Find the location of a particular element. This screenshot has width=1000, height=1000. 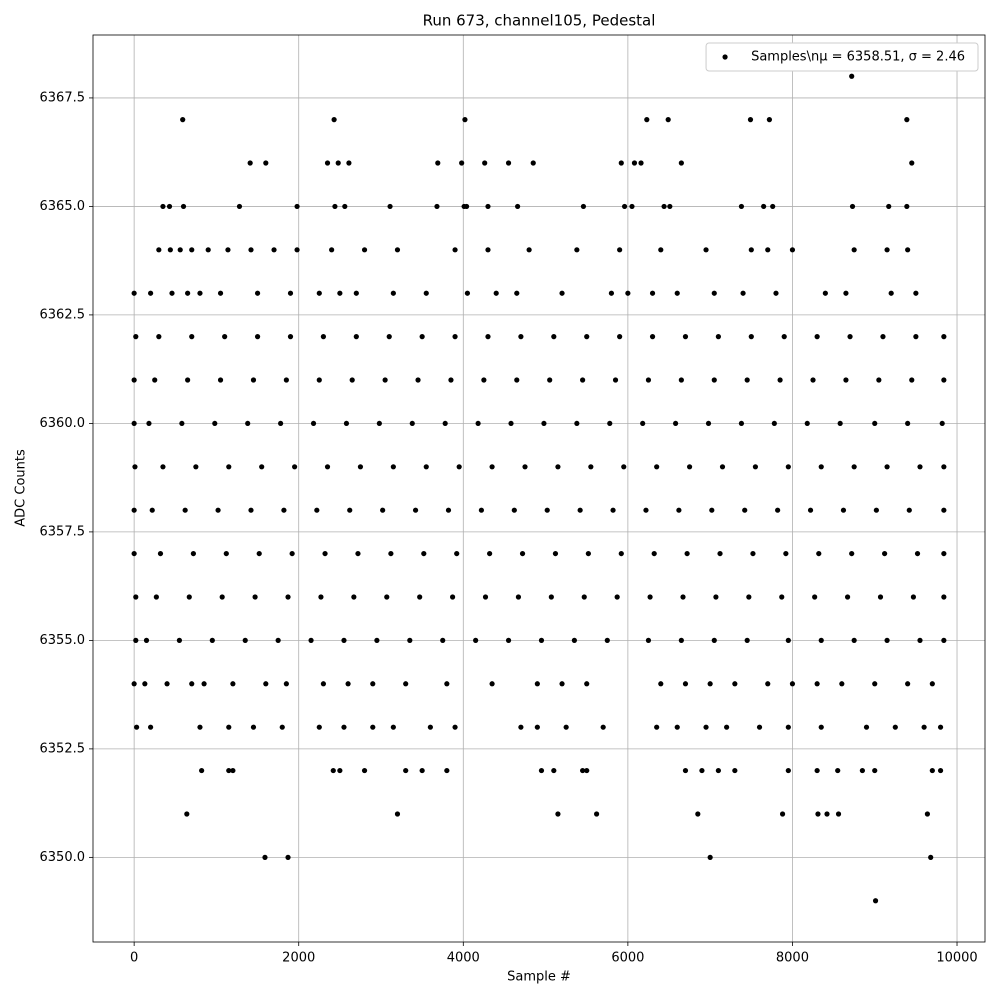

x-tick-label: 0 is located at coordinates (134, 958).